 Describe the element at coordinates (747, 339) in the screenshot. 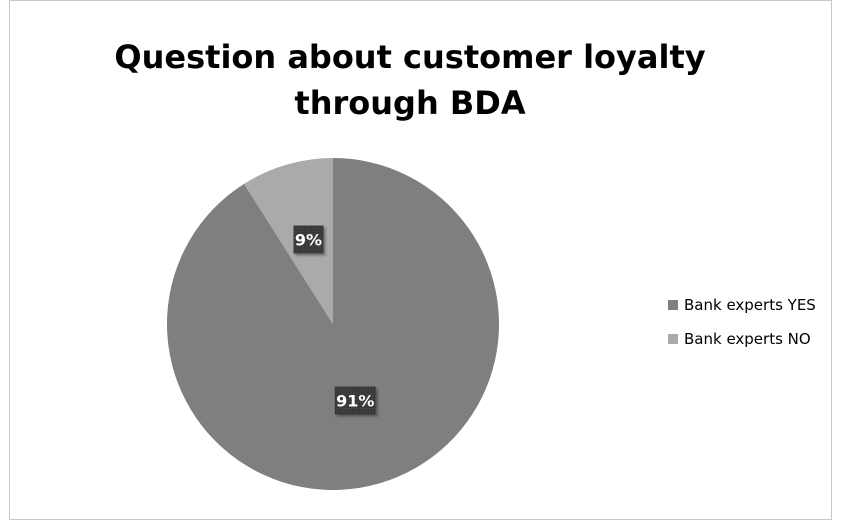

I see `legend-label-no: Bank experts NO` at that location.